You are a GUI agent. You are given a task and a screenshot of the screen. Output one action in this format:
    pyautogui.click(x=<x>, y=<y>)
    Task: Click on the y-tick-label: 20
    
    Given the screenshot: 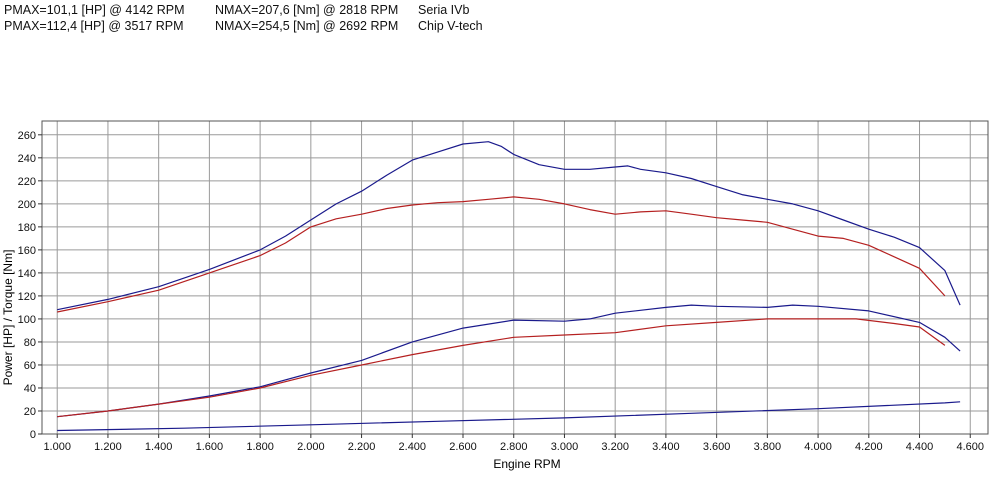 What is the action you would take?
    pyautogui.click(x=30, y=412)
    